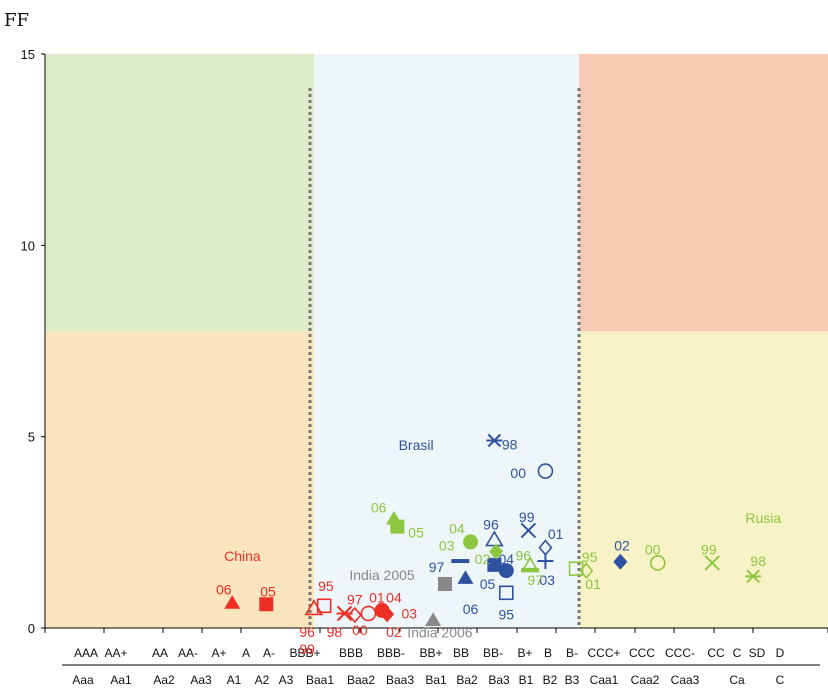 The width and height of the screenshot is (828, 688). Describe the element at coordinates (31, 437) in the screenshot. I see `y-tick-label: 5` at that location.